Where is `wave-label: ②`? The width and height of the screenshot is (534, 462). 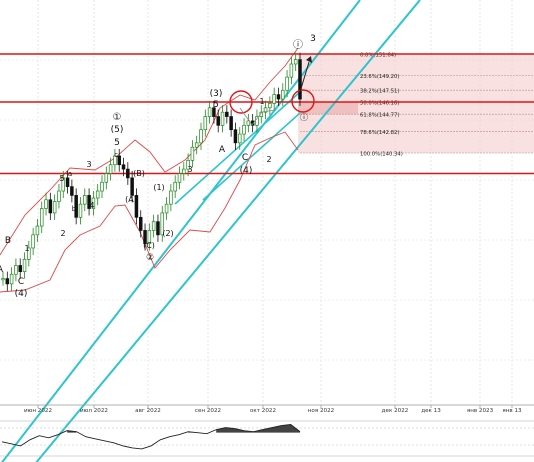 wave-label: ② is located at coordinates (150, 258).